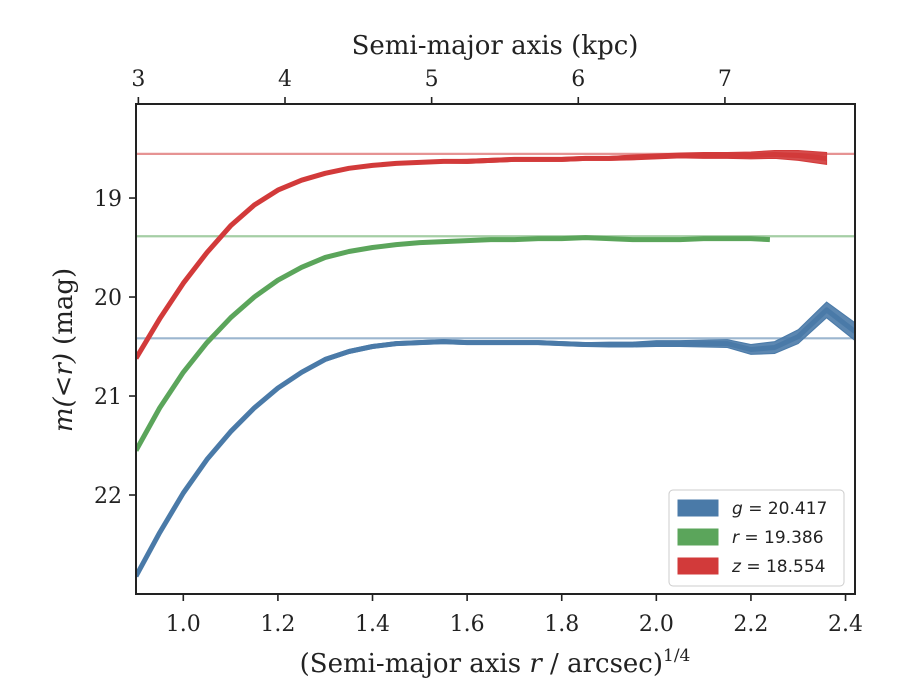 This screenshot has height=700, width=900. Describe the element at coordinates (783, 567) in the screenshot. I see `legend-label-value: = 18.554` at that location.